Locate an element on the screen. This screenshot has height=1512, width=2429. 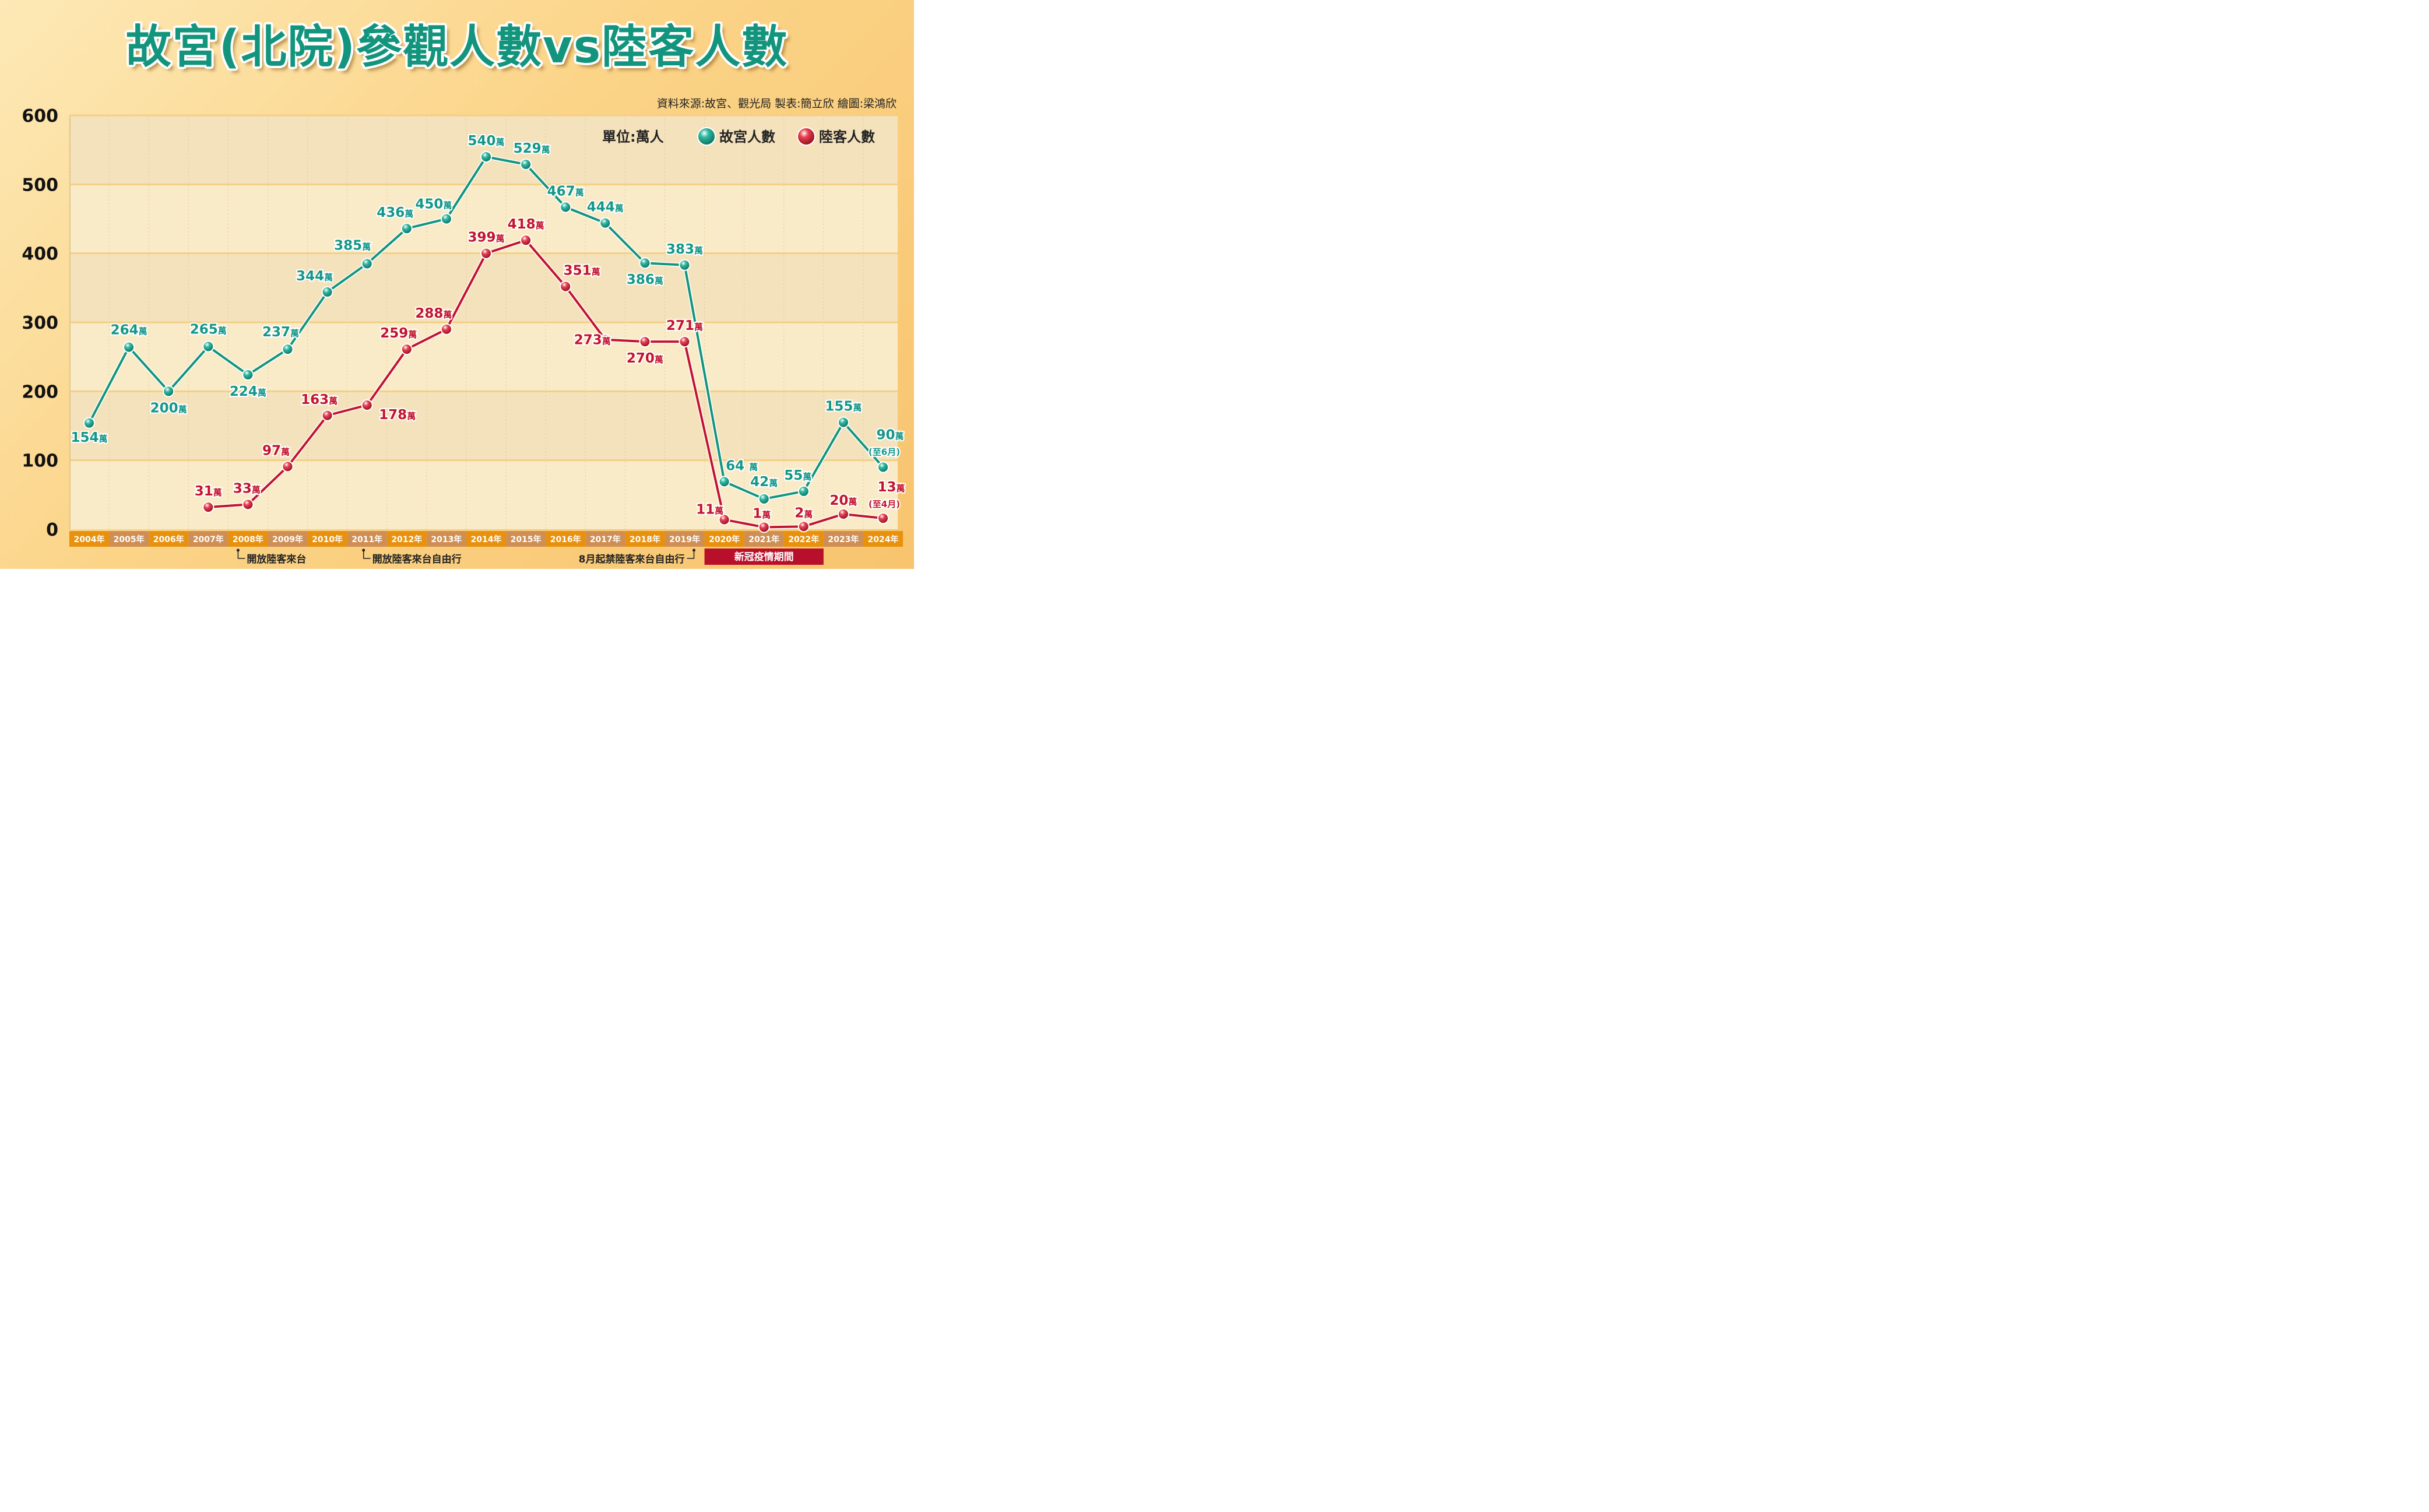
data-label: 418萬 is located at coordinates (526, 224).